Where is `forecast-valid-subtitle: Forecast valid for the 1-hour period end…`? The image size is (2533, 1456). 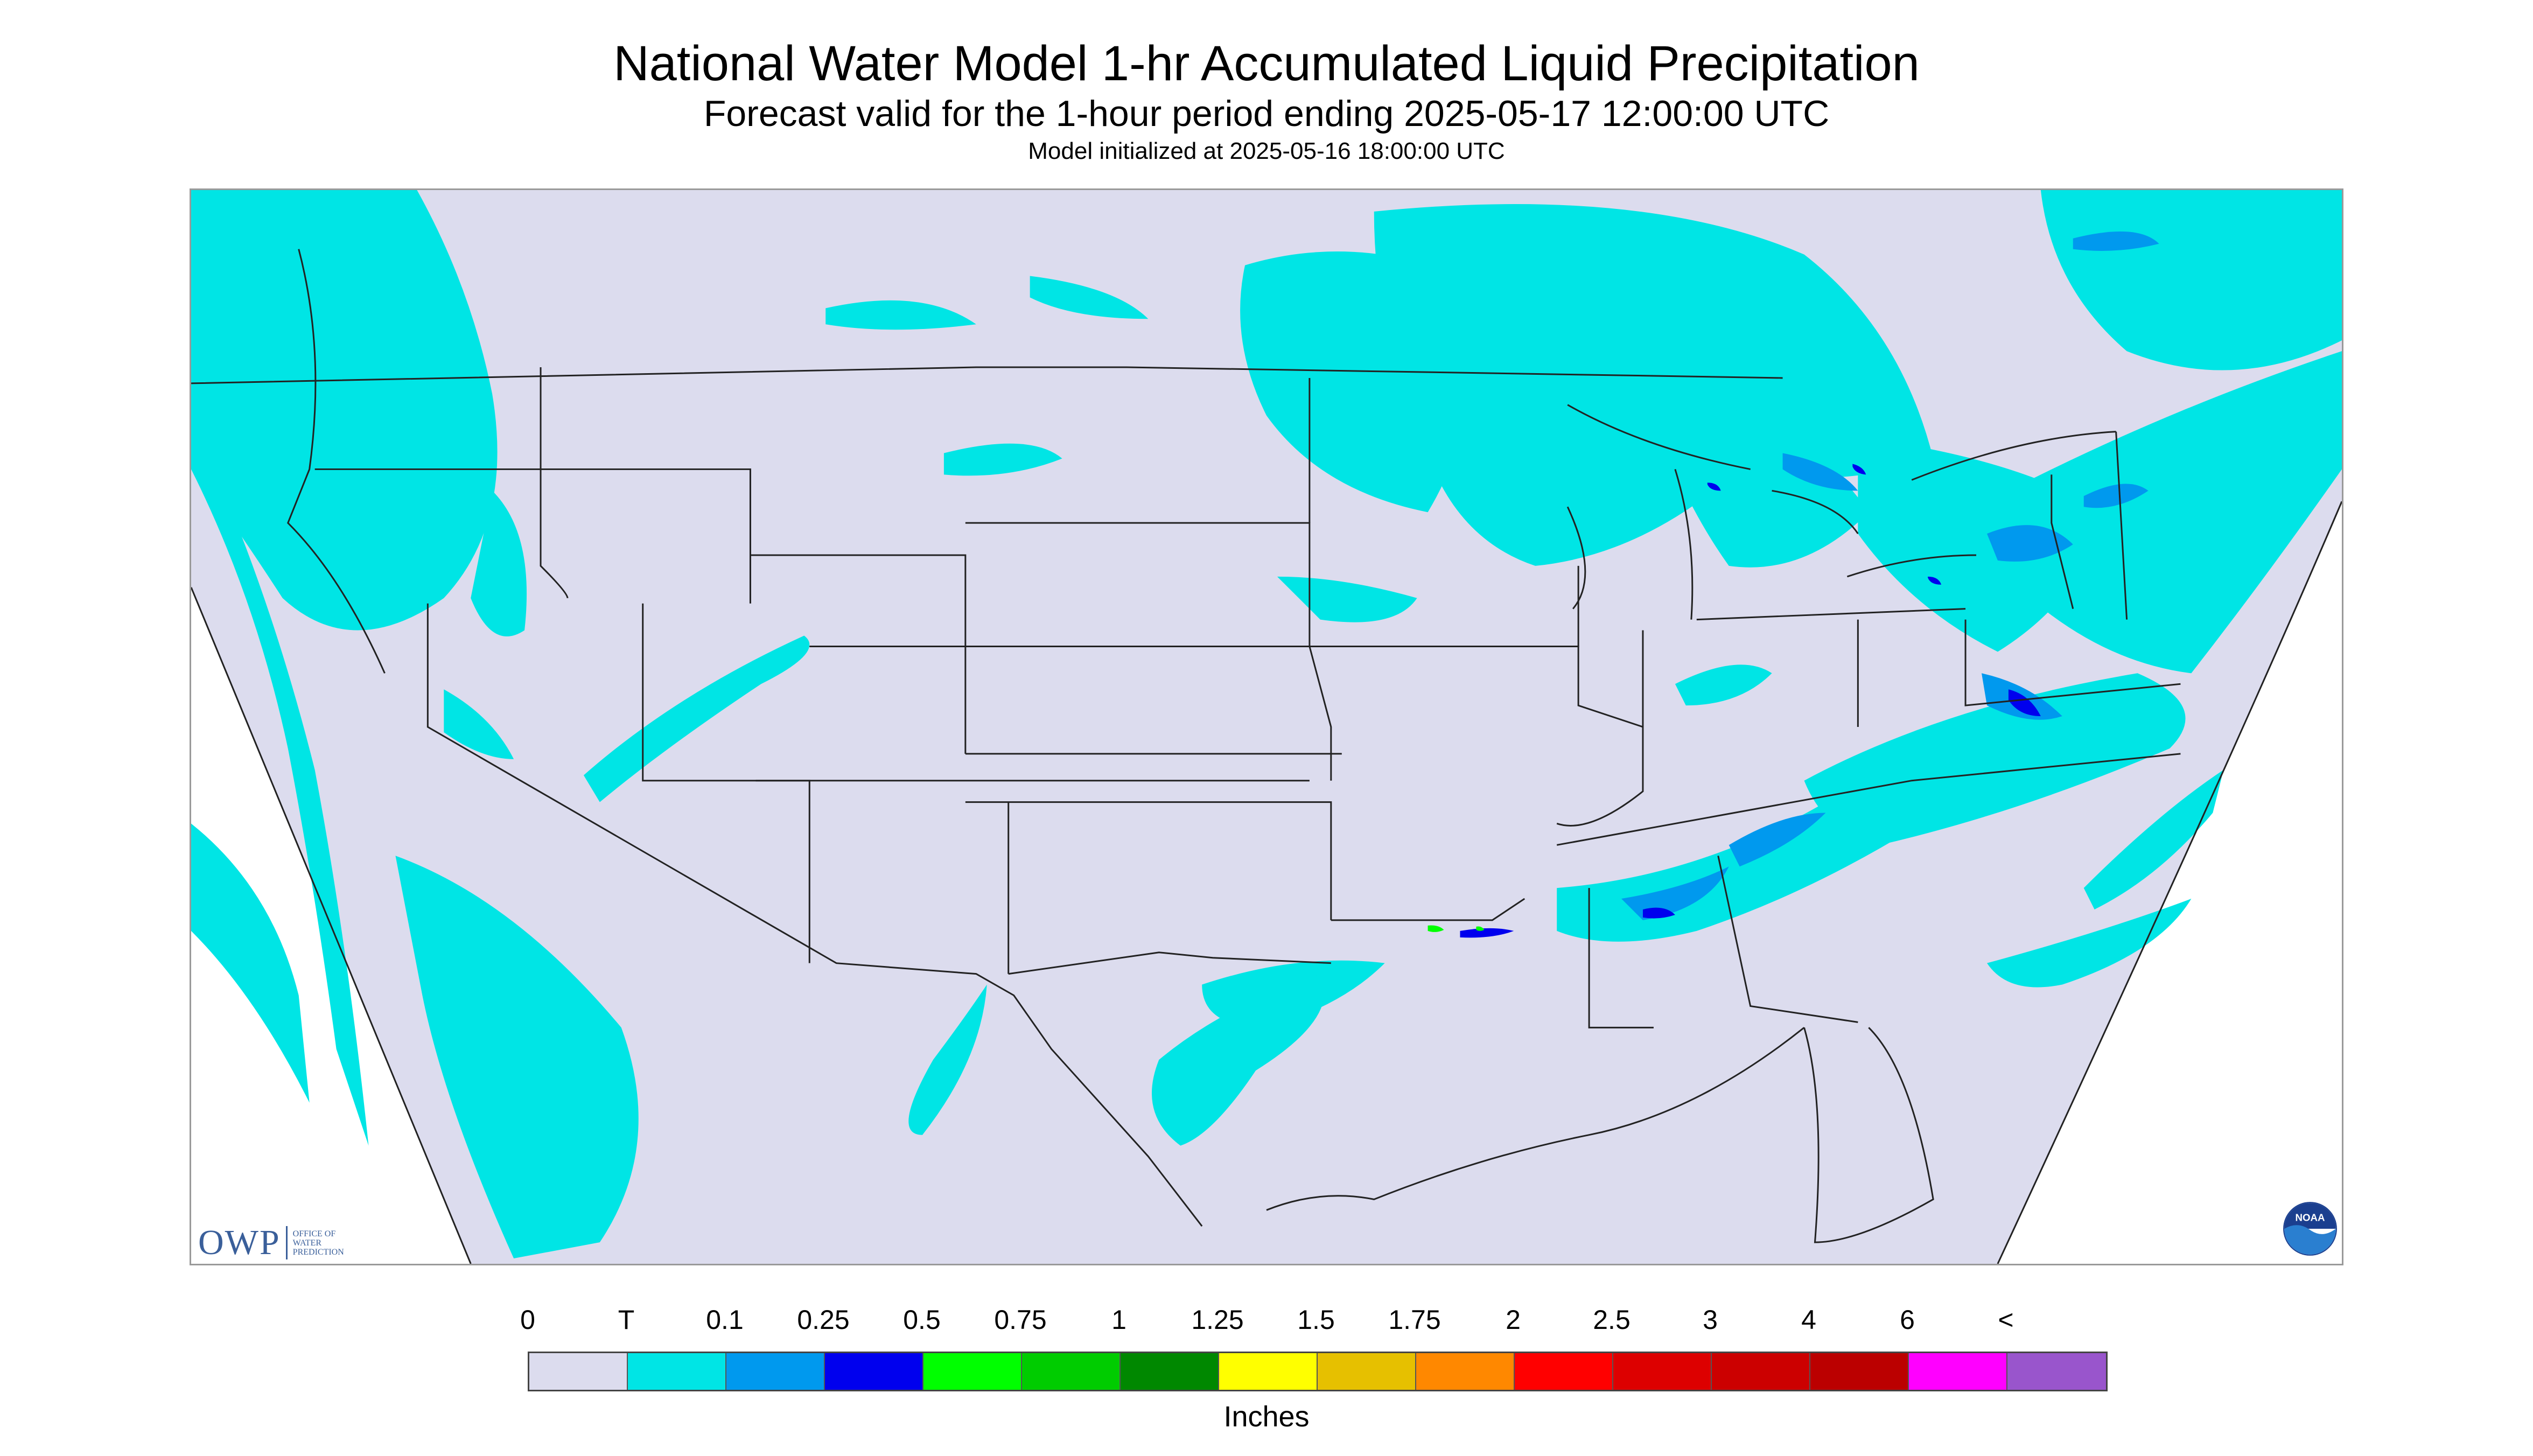
forecast-valid-subtitle: Forecast valid for the 1-hour period end… is located at coordinates (1266, 113).